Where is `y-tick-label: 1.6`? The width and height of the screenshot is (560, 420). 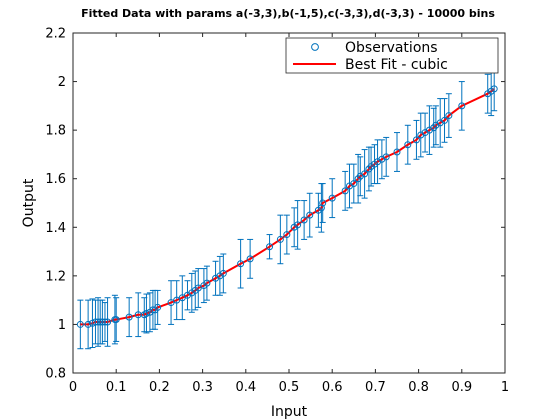 y-tick-label: 1.6 is located at coordinates (55, 179).